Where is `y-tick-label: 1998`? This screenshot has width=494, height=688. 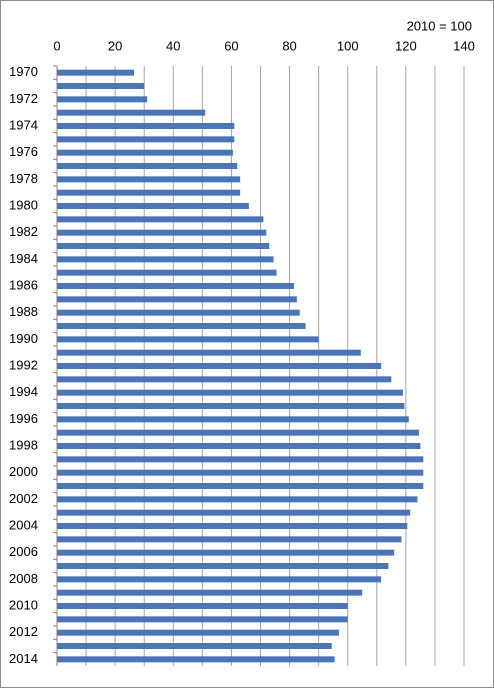 y-tick-label: 1998 is located at coordinates (23, 444).